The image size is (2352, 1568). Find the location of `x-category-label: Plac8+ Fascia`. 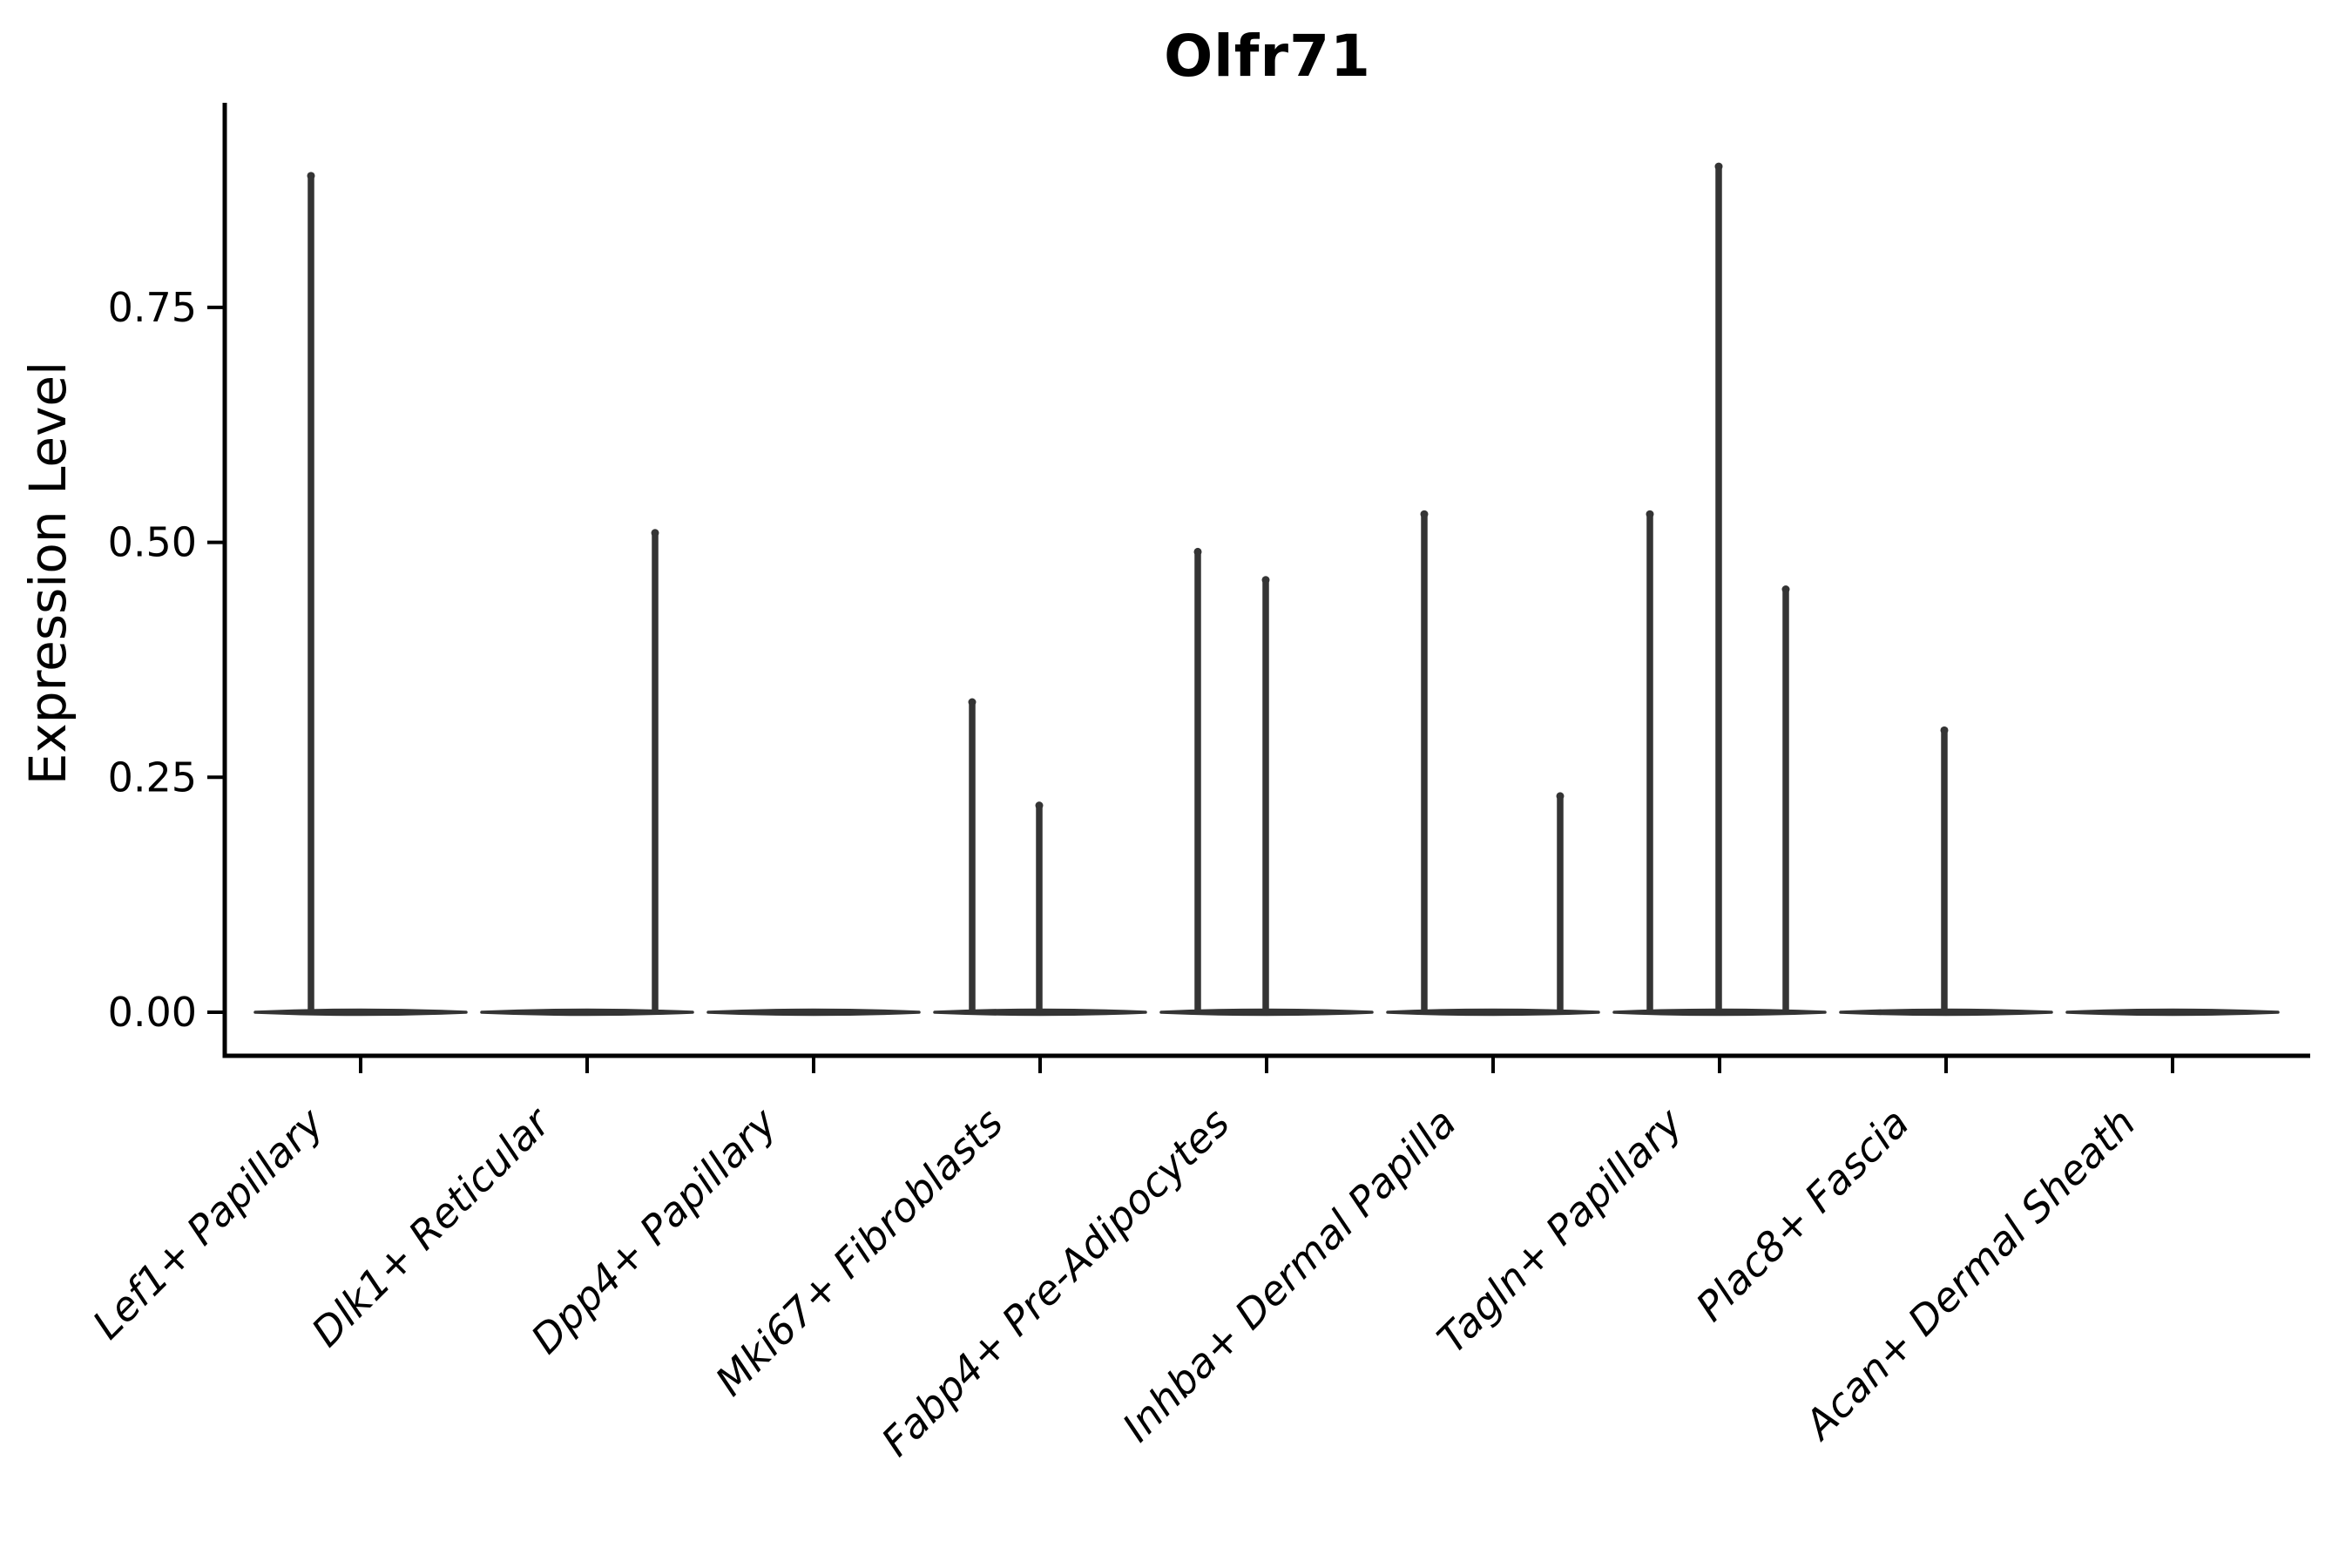

x-category-label: Plac8+ Fascia is located at coordinates (1801, 1214).